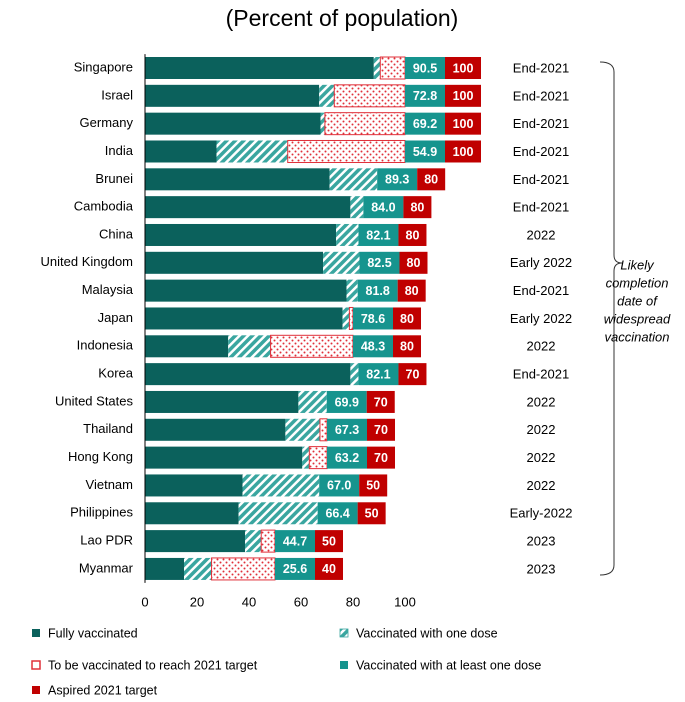  I want to click on legend-label: To be vaccinated to reach 2021 target, so click(153, 665).